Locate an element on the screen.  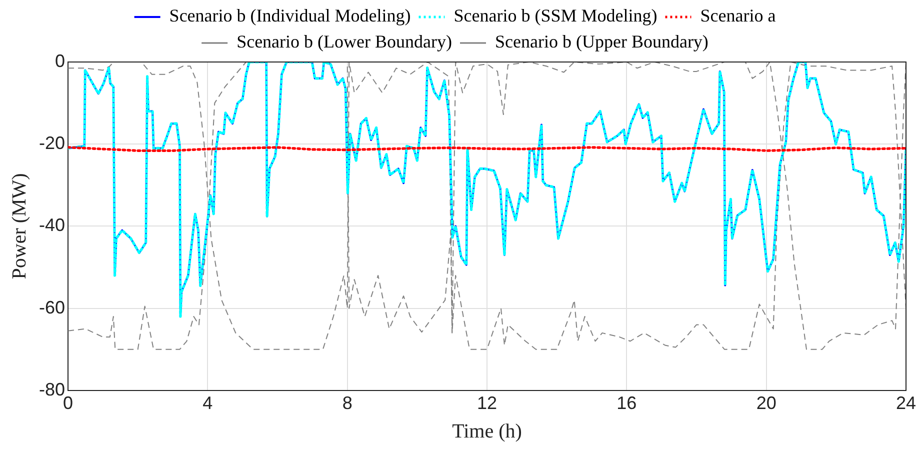
x-axis-title: Time (h) is located at coordinates (487, 431).